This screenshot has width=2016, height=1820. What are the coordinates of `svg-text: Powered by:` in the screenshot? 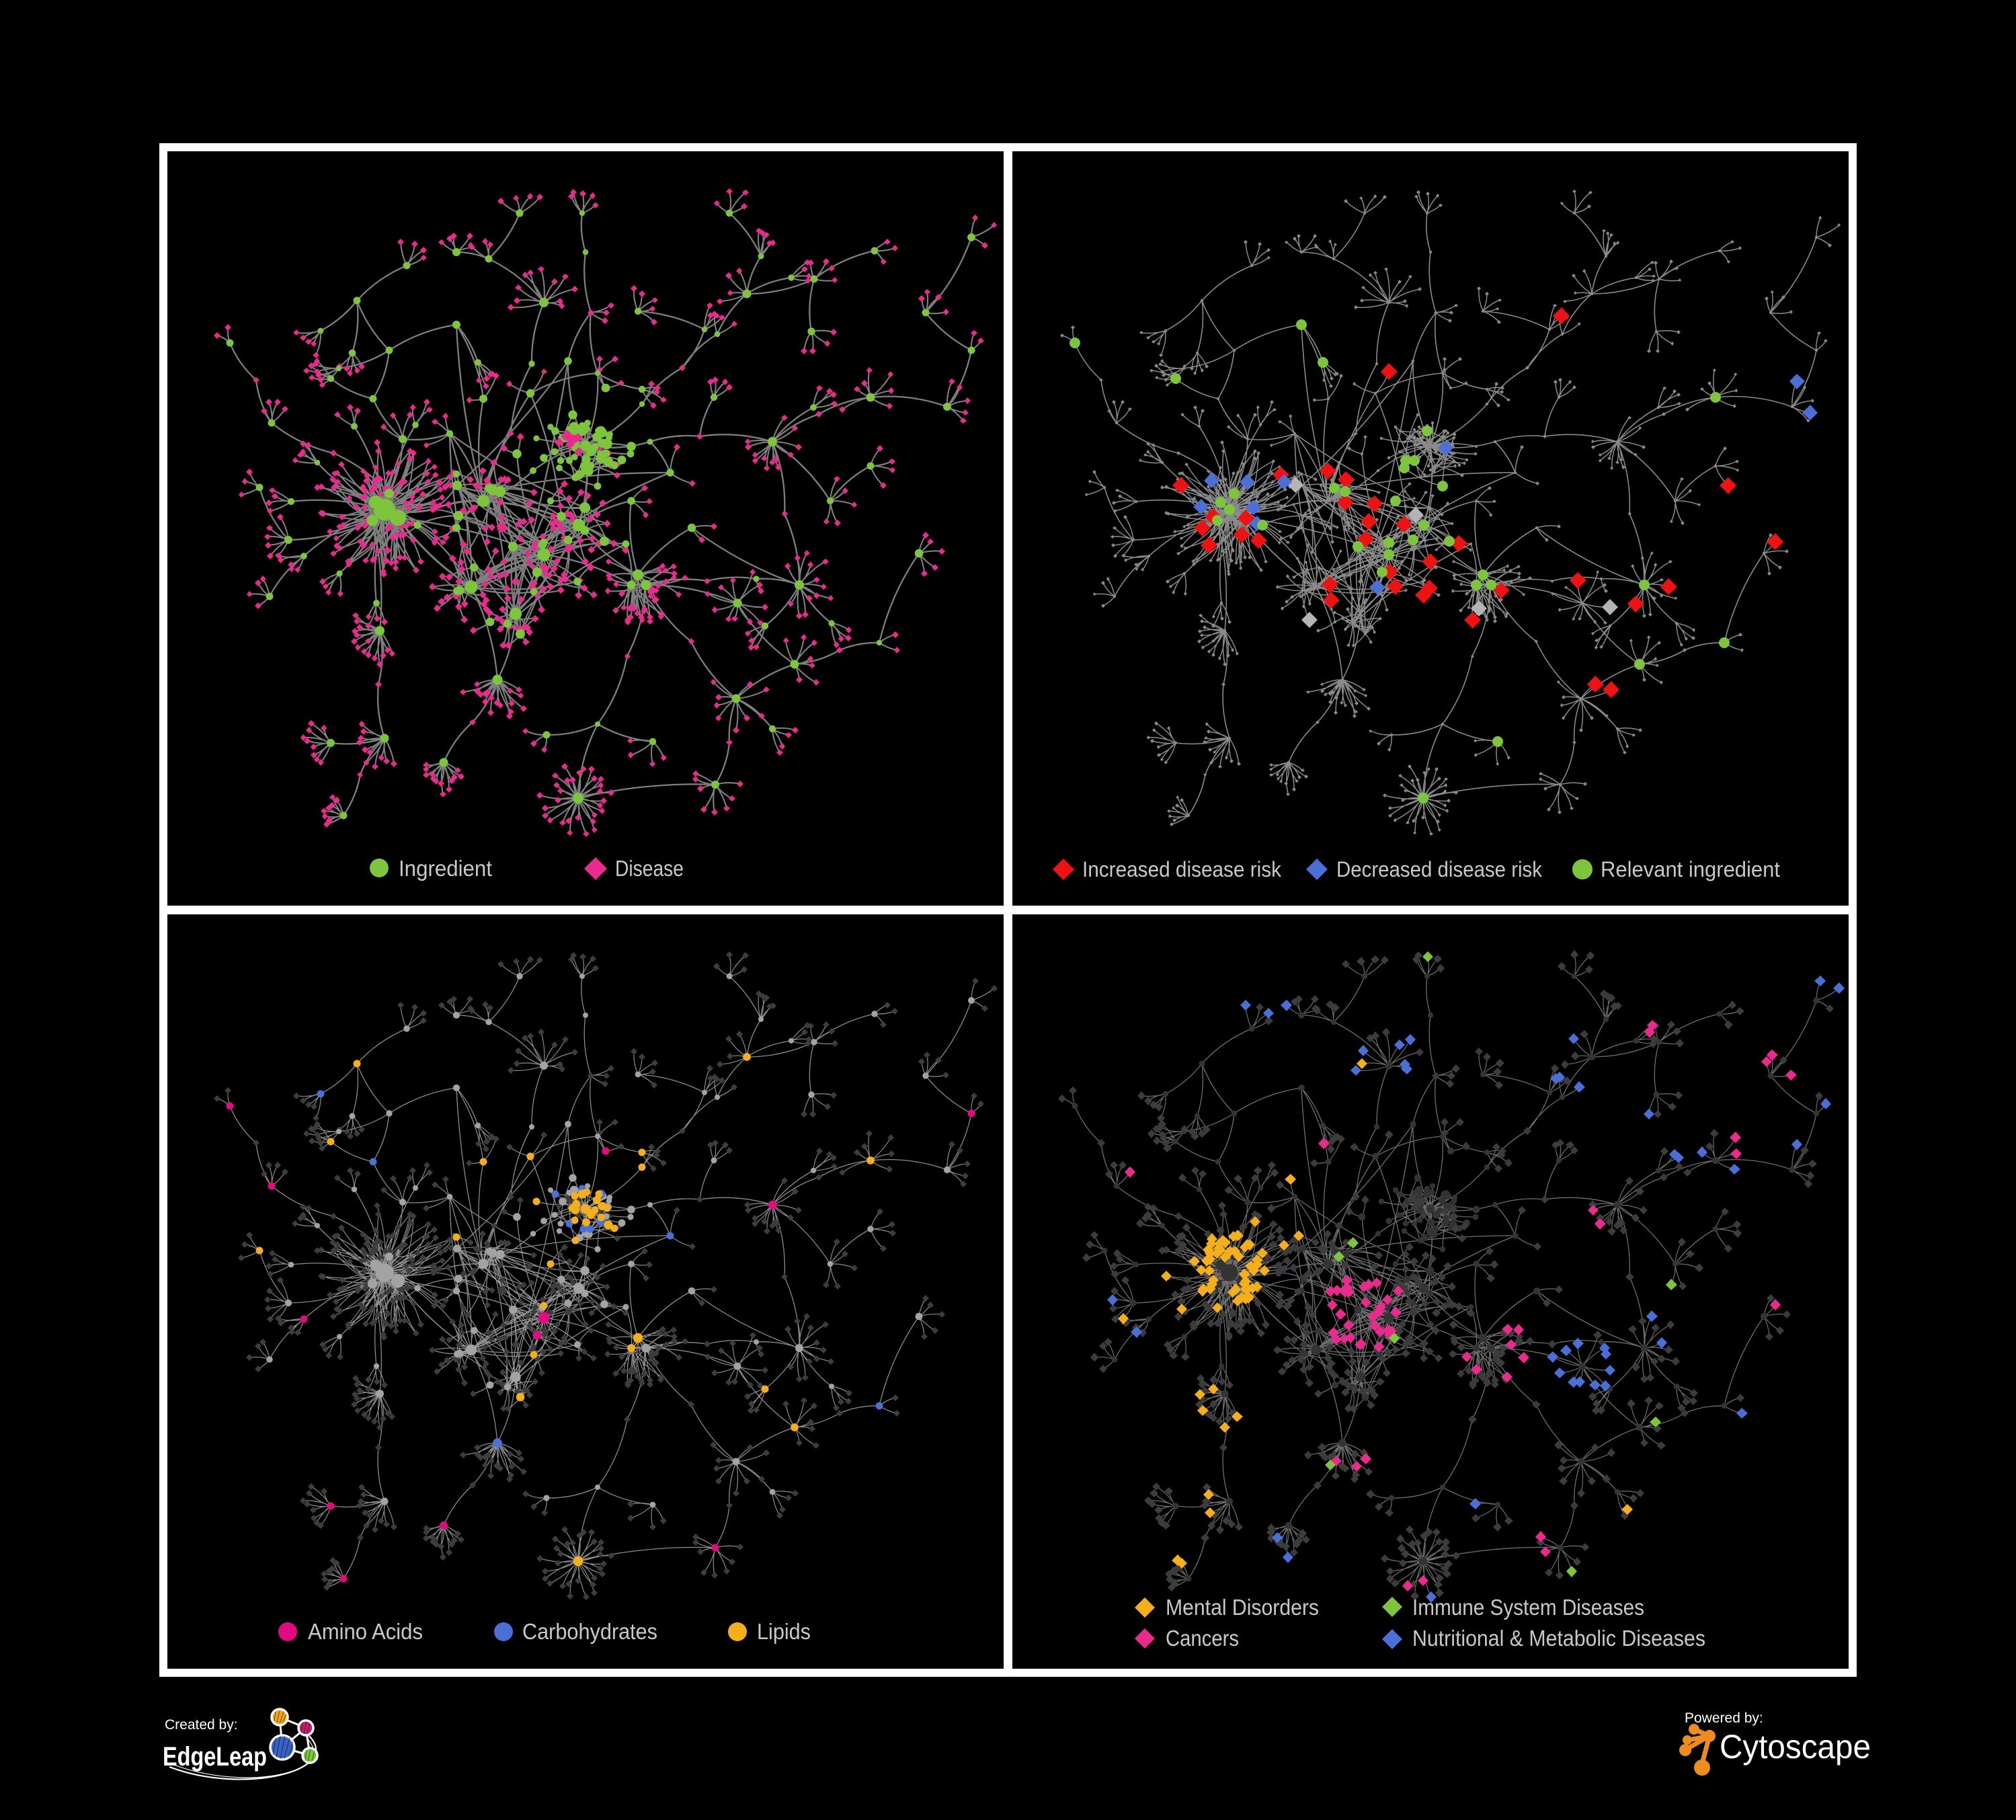 It's located at (1724, 1718).